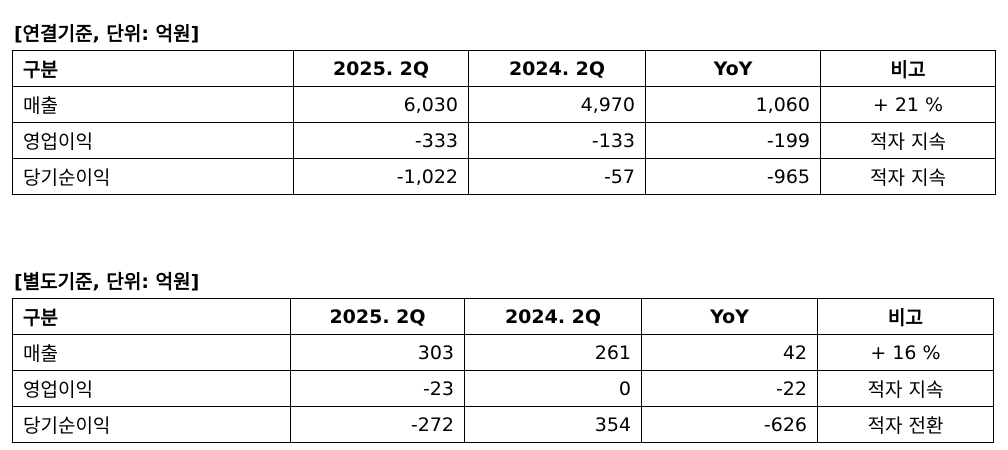 The image size is (1008, 450). What do you see at coordinates (553, 424) in the screenshot?
I see `cell: 354` at bounding box center [553, 424].